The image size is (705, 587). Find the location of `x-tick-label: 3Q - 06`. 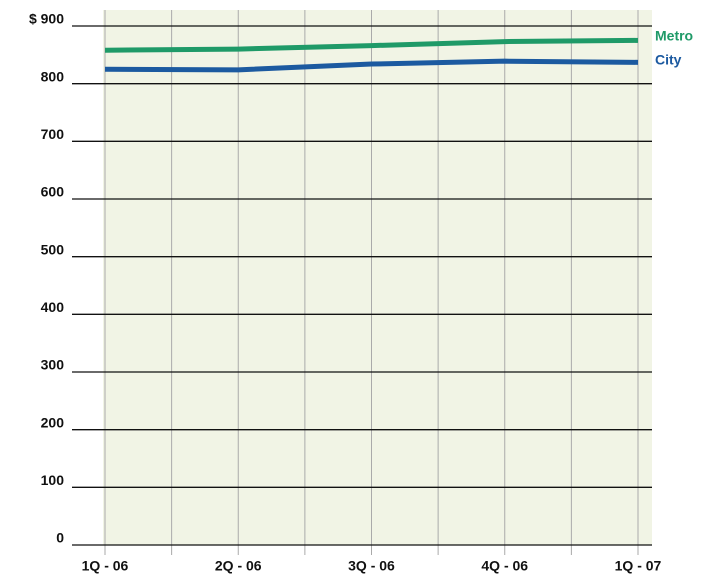

x-tick-label: 3Q - 06 is located at coordinates (371, 566).